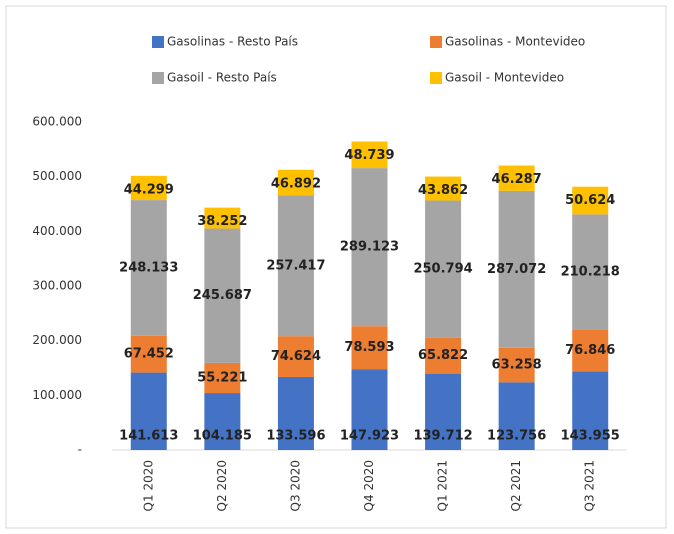 The width and height of the screenshot is (674, 534). I want to click on data-label: 289.123, so click(369, 247).